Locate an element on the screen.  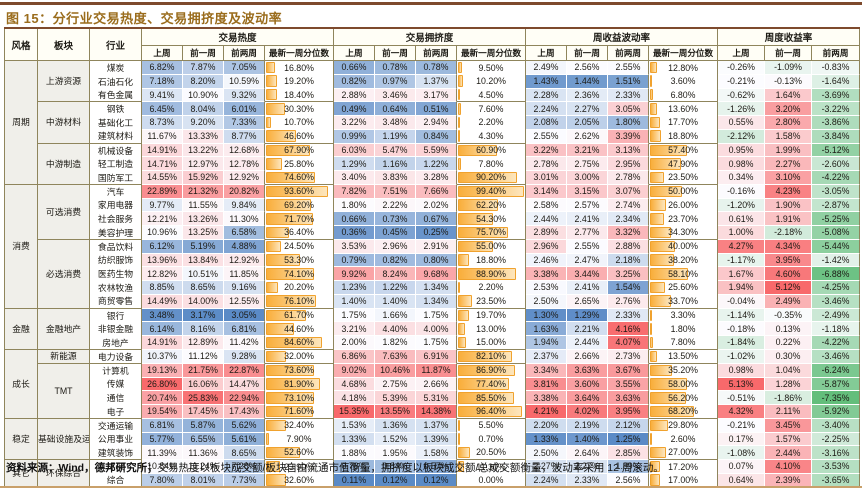
cell-vol: 2.64% is located at coordinates (587, 452).